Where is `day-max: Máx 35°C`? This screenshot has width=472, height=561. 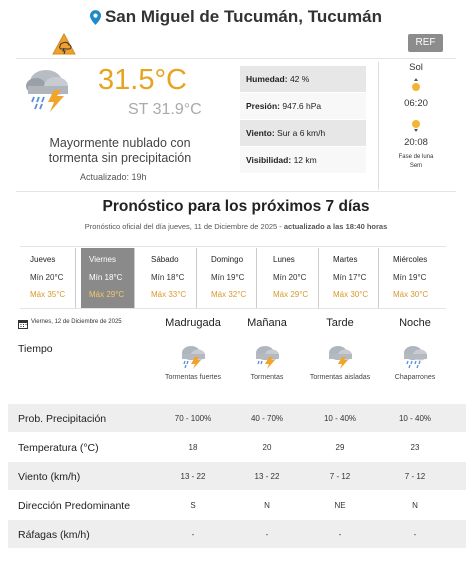
day-max: Máx 35°C is located at coordinates (48, 294).